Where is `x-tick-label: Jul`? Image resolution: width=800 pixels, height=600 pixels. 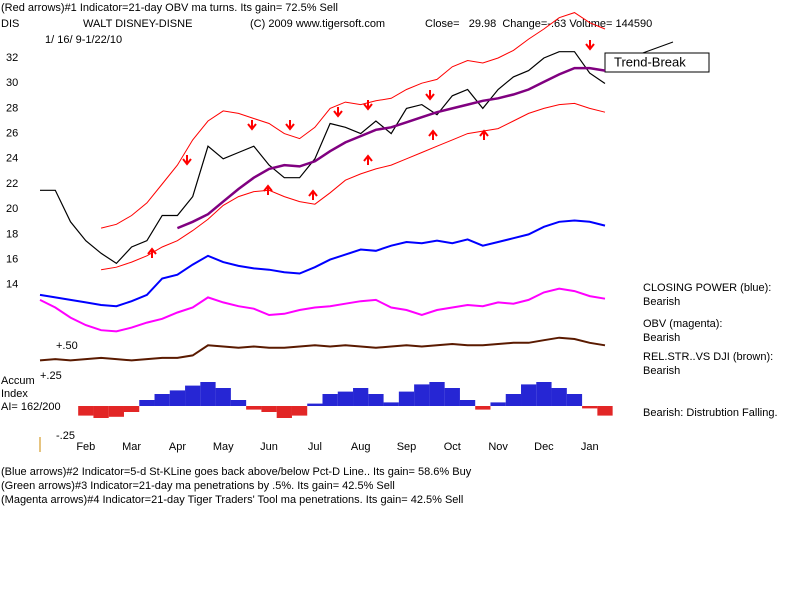
x-tick-label: Jul is located at coordinates (315, 447).